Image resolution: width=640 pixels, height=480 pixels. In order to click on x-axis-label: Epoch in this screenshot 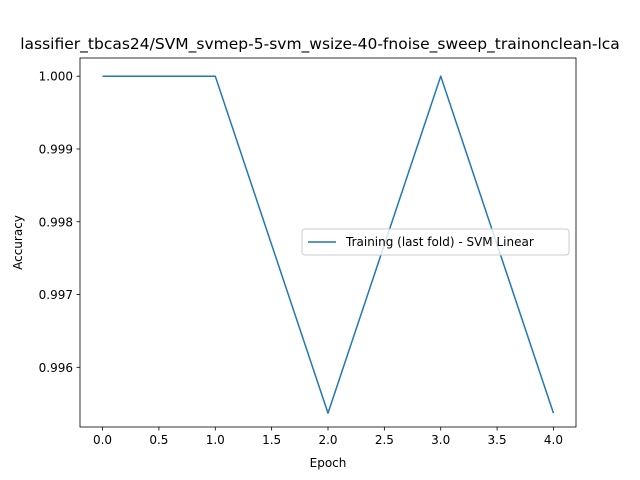, I will do `click(328, 463)`.